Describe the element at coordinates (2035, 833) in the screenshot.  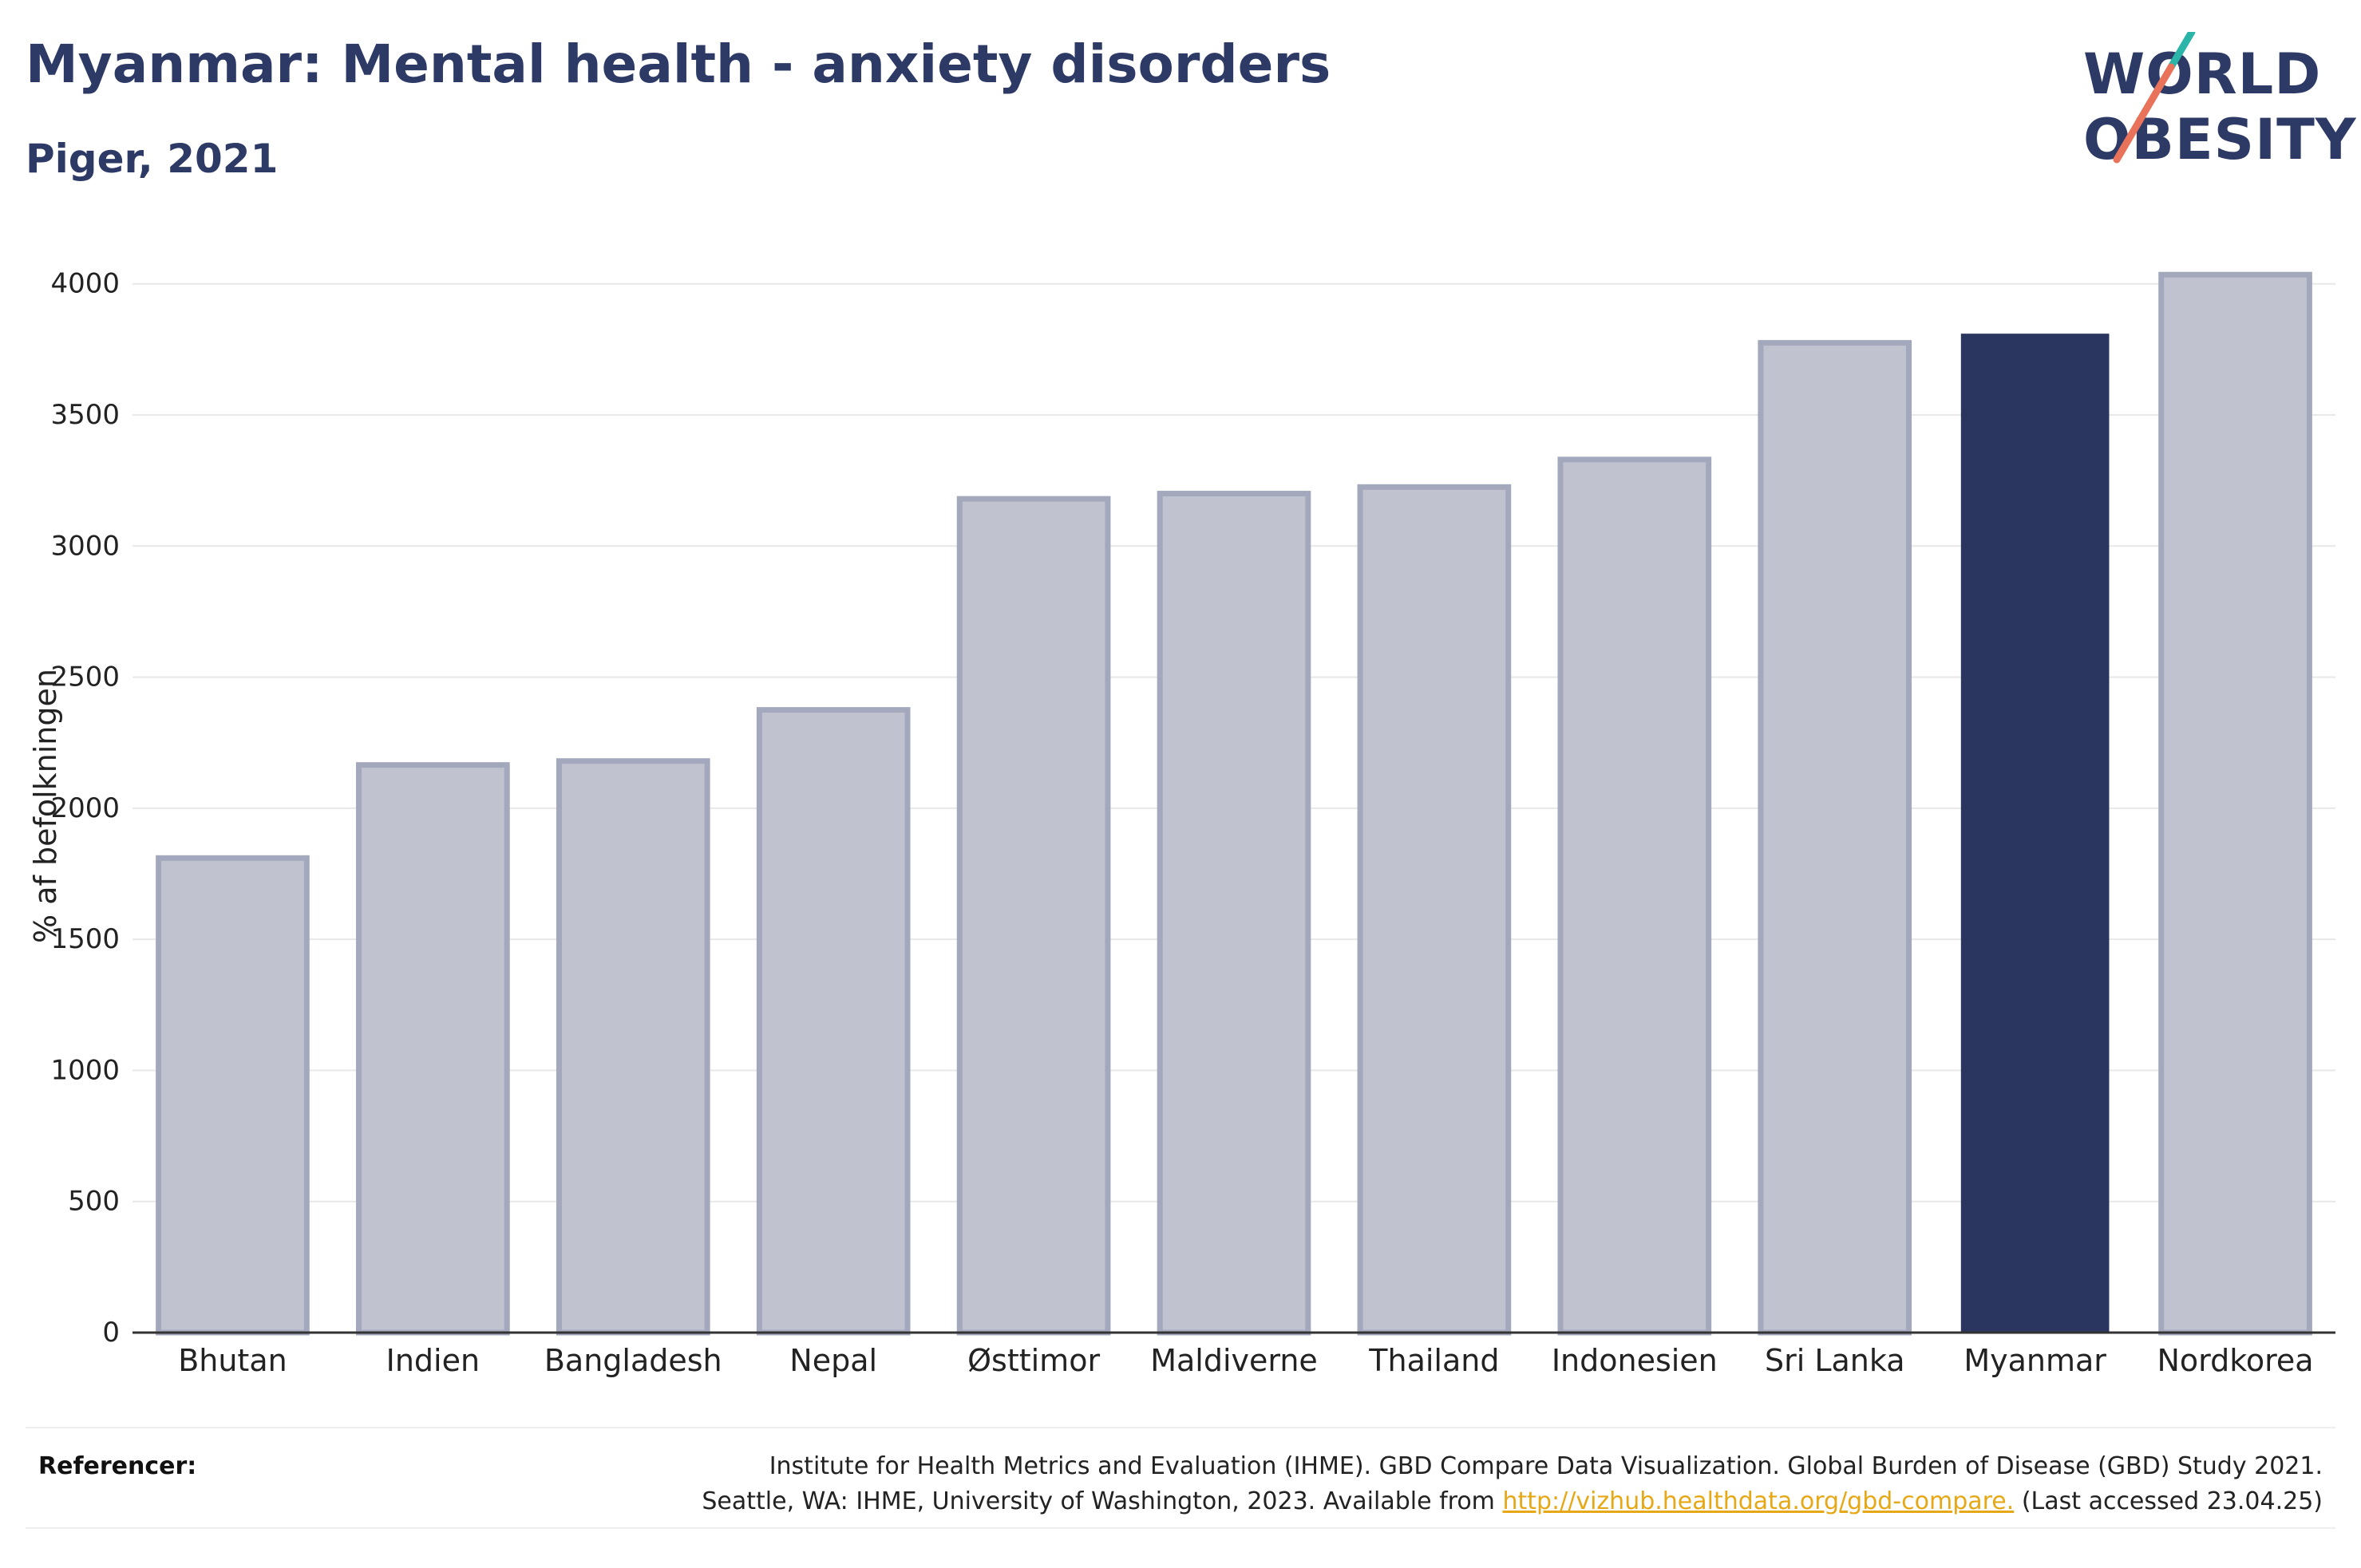
I see `bar-myanmar` at that location.